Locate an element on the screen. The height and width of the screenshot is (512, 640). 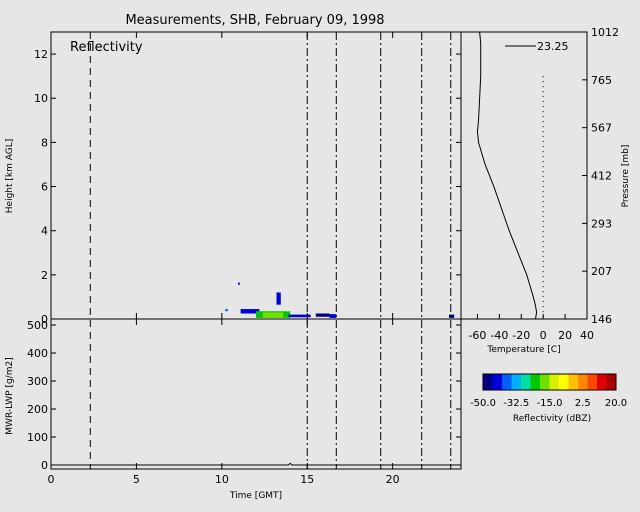
time-tick-label: 15 is located at coordinates (307, 479).